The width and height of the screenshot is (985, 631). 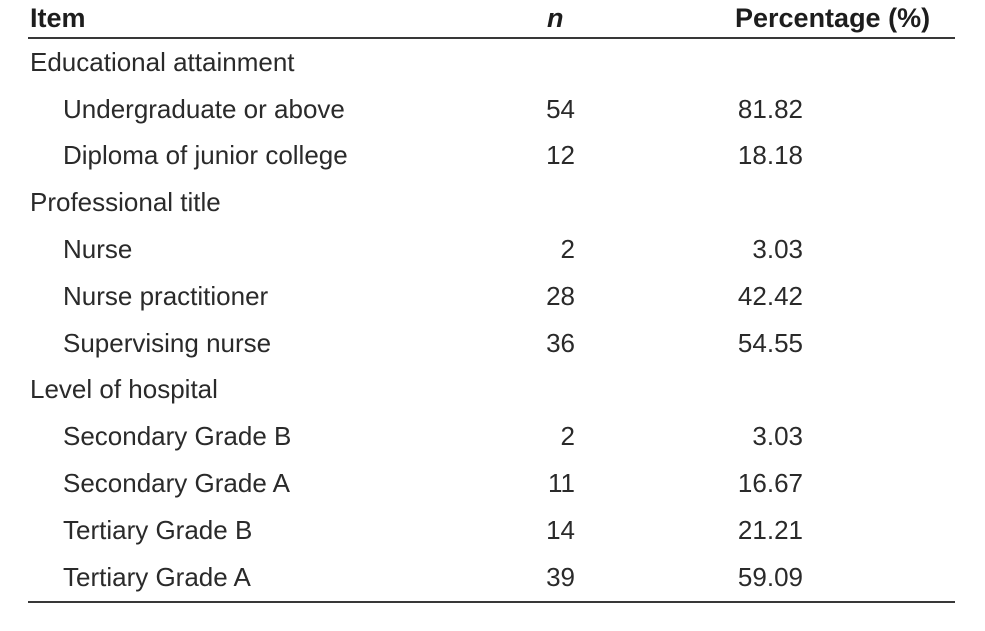 I want to click on item-cell: Supervising nurse, so click(x=167, y=342).